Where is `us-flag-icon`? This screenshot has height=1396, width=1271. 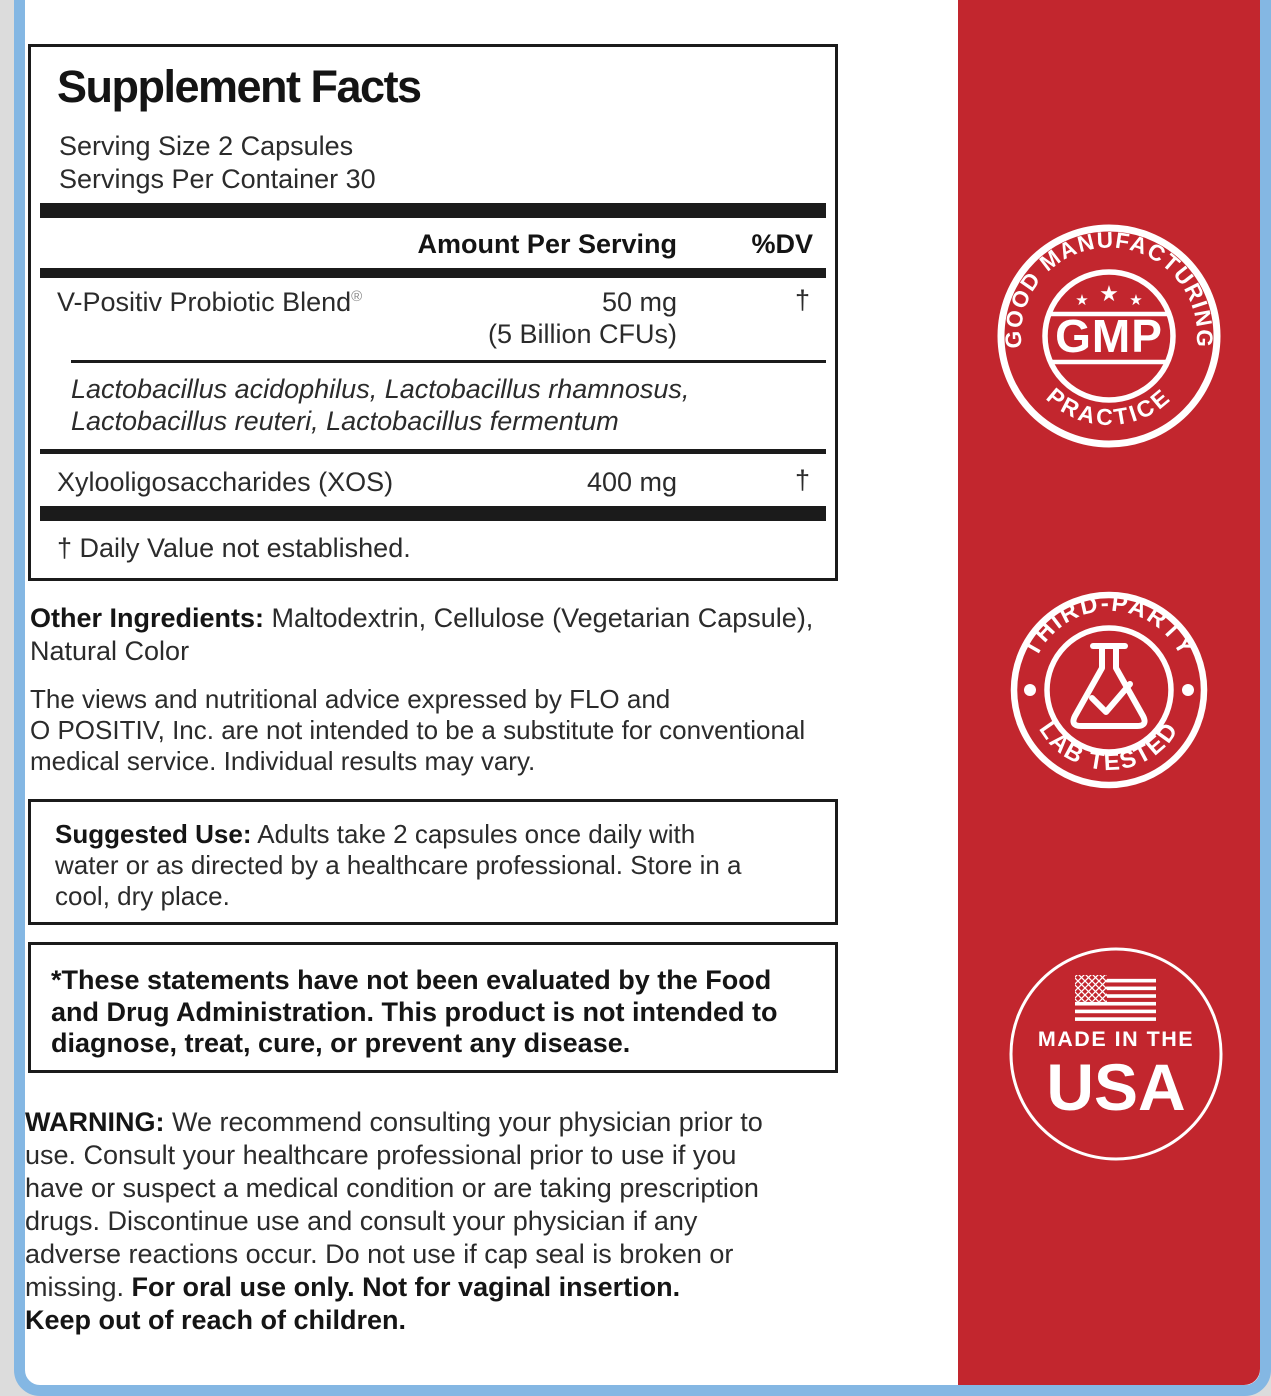
us-flag-icon is located at coordinates (1115, 998).